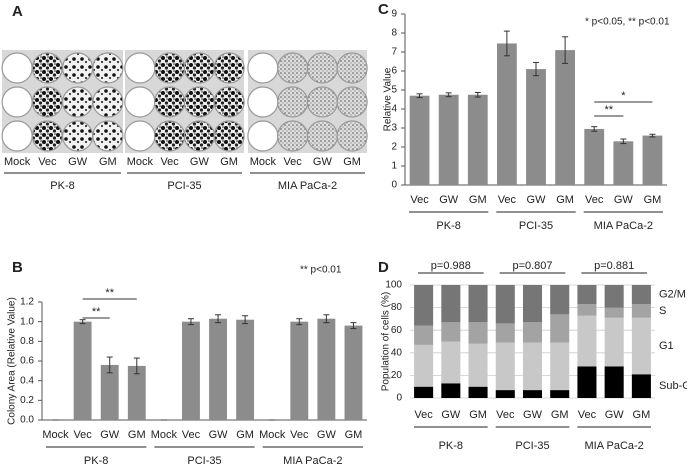  What do you see at coordinates (17, 162) in the screenshot?
I see `column-label: Mock` at bounding box center [17, 162].